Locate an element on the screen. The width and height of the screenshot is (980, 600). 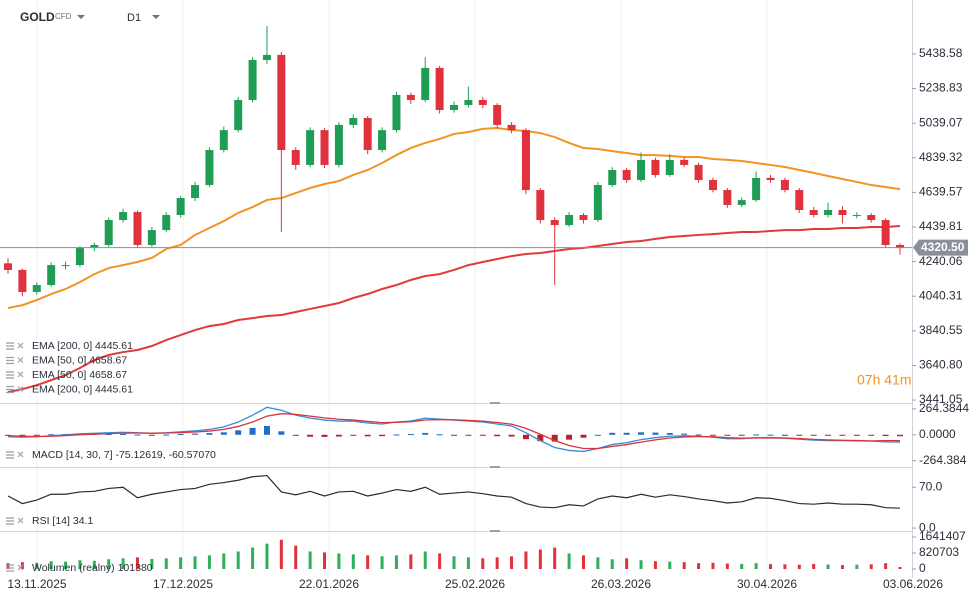
y-tick-label: -264.384 is located at coordinates (943, 460).